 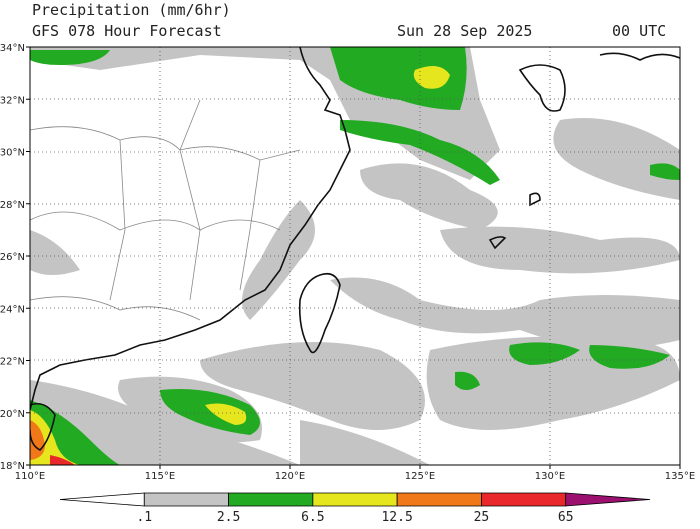 I want to click on colorbar-label: .1, so click(x=144, y=517).